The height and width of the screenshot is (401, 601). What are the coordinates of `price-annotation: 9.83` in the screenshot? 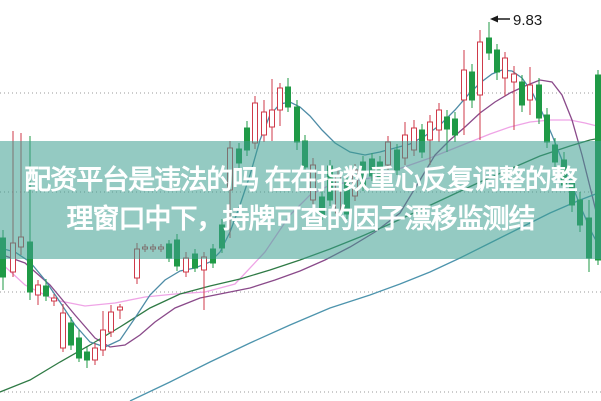 It's located at (516, 20).